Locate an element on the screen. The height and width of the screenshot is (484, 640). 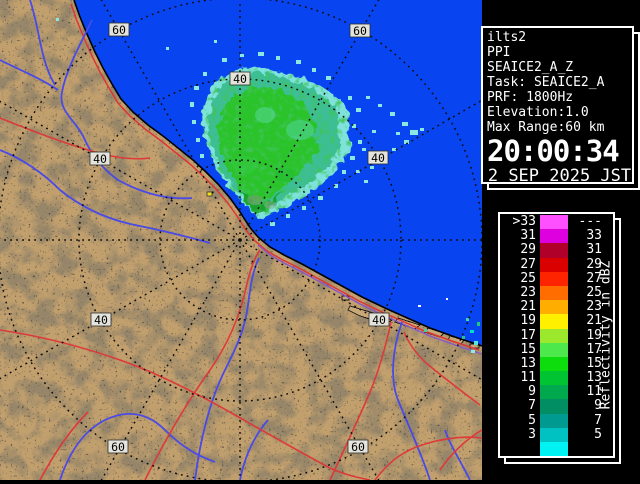
echo-inner-patches is located at coordinates (273, 158).